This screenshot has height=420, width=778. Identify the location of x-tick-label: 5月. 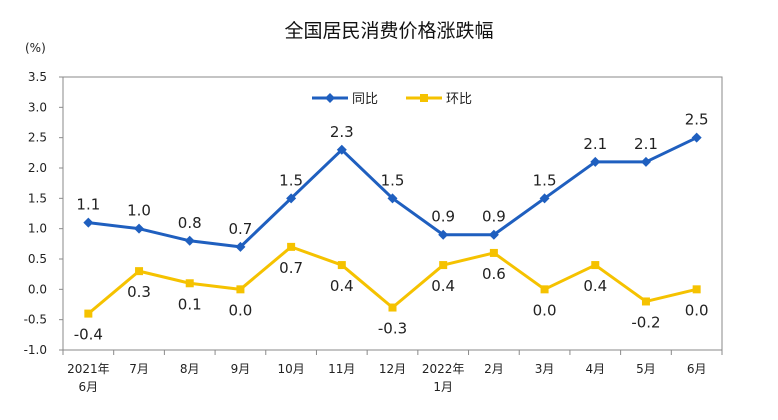
(646, 369).